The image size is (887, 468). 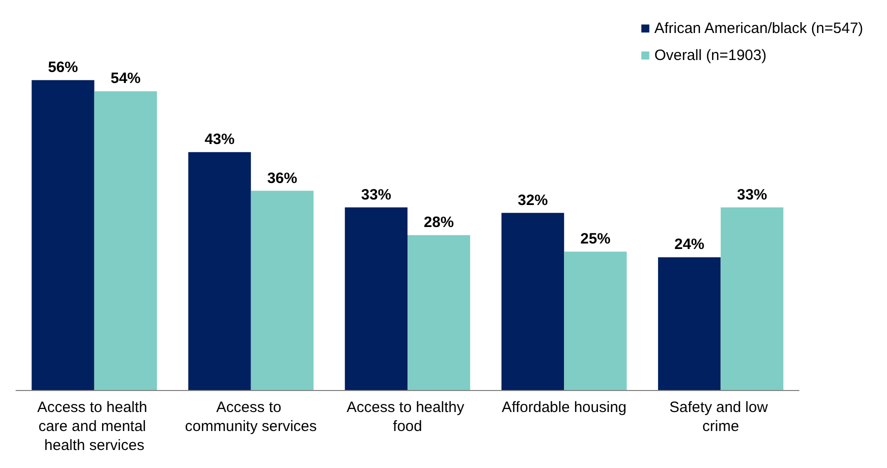 I want to click on data-label: 25%, so click(x=595, y=239).